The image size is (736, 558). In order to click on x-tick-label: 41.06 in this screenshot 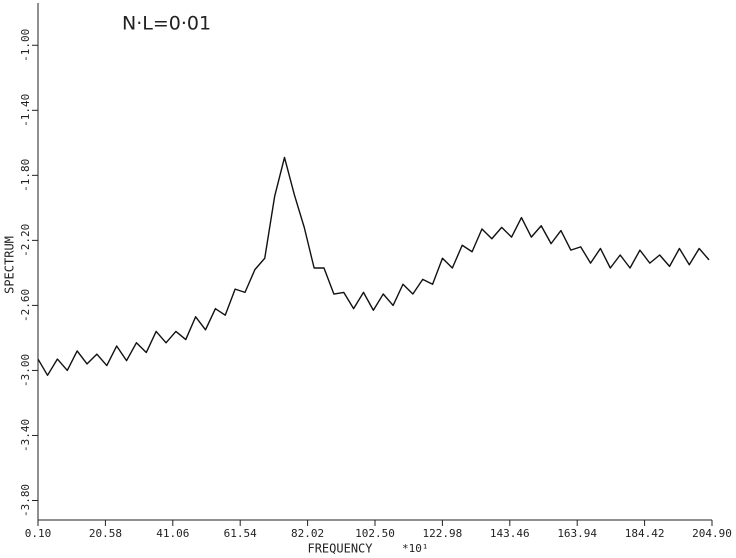, I will do `click(172, 533)`.